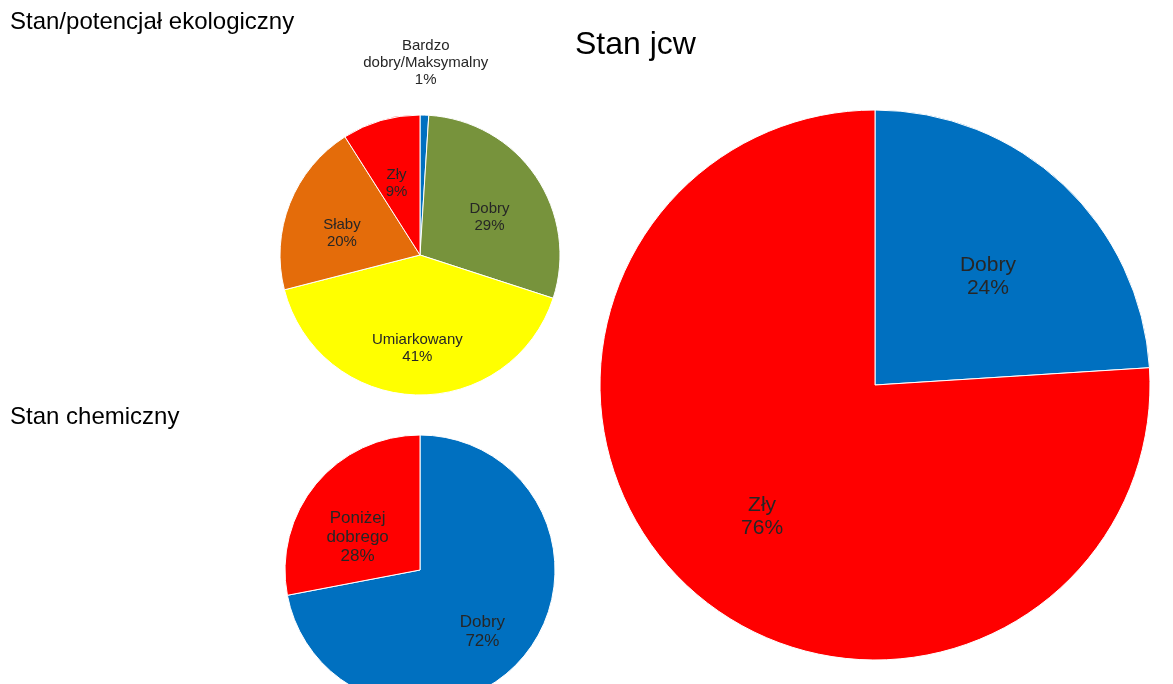  Describe the element at coordinates (95, 415) in the screenshot. I see `chart-title: Stan chemiczny` at that location.